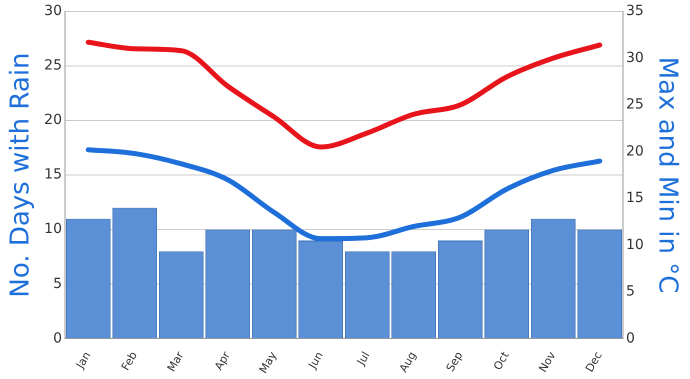 The width and height of the screenshot is (690, 379). What do you see at coordinates (53, 120) in the screenshot?
I see `y-tick-label: 20` at bounding box center [53, 120].